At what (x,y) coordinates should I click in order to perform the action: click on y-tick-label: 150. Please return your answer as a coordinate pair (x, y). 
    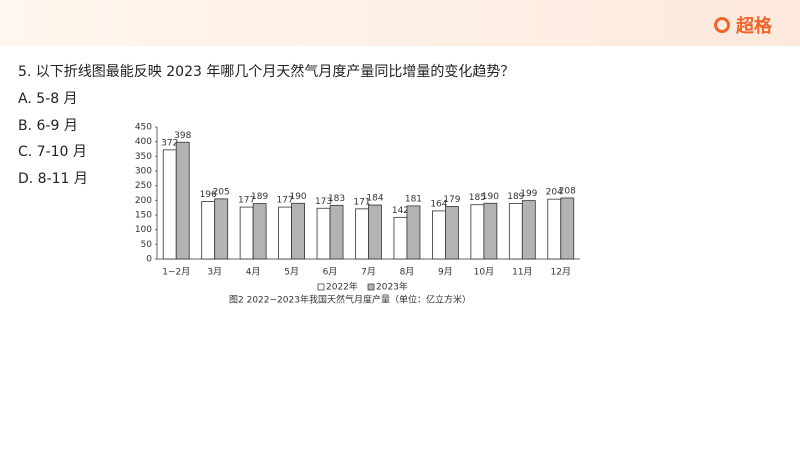
    Looking at the image, I should click on (143, 216).